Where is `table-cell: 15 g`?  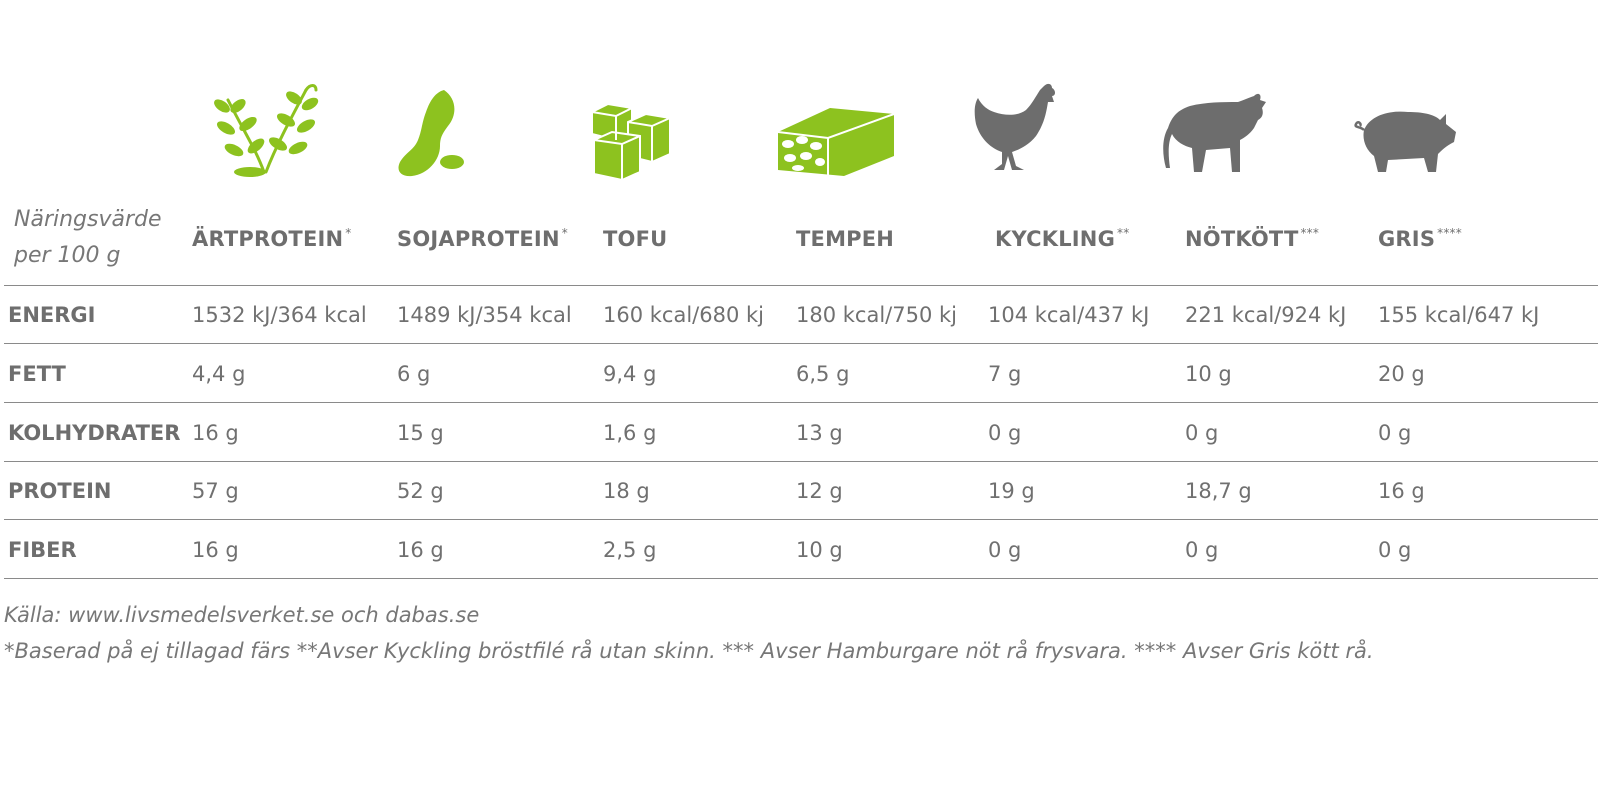
table-cell: 15 g is located at coordinates (420, 433).